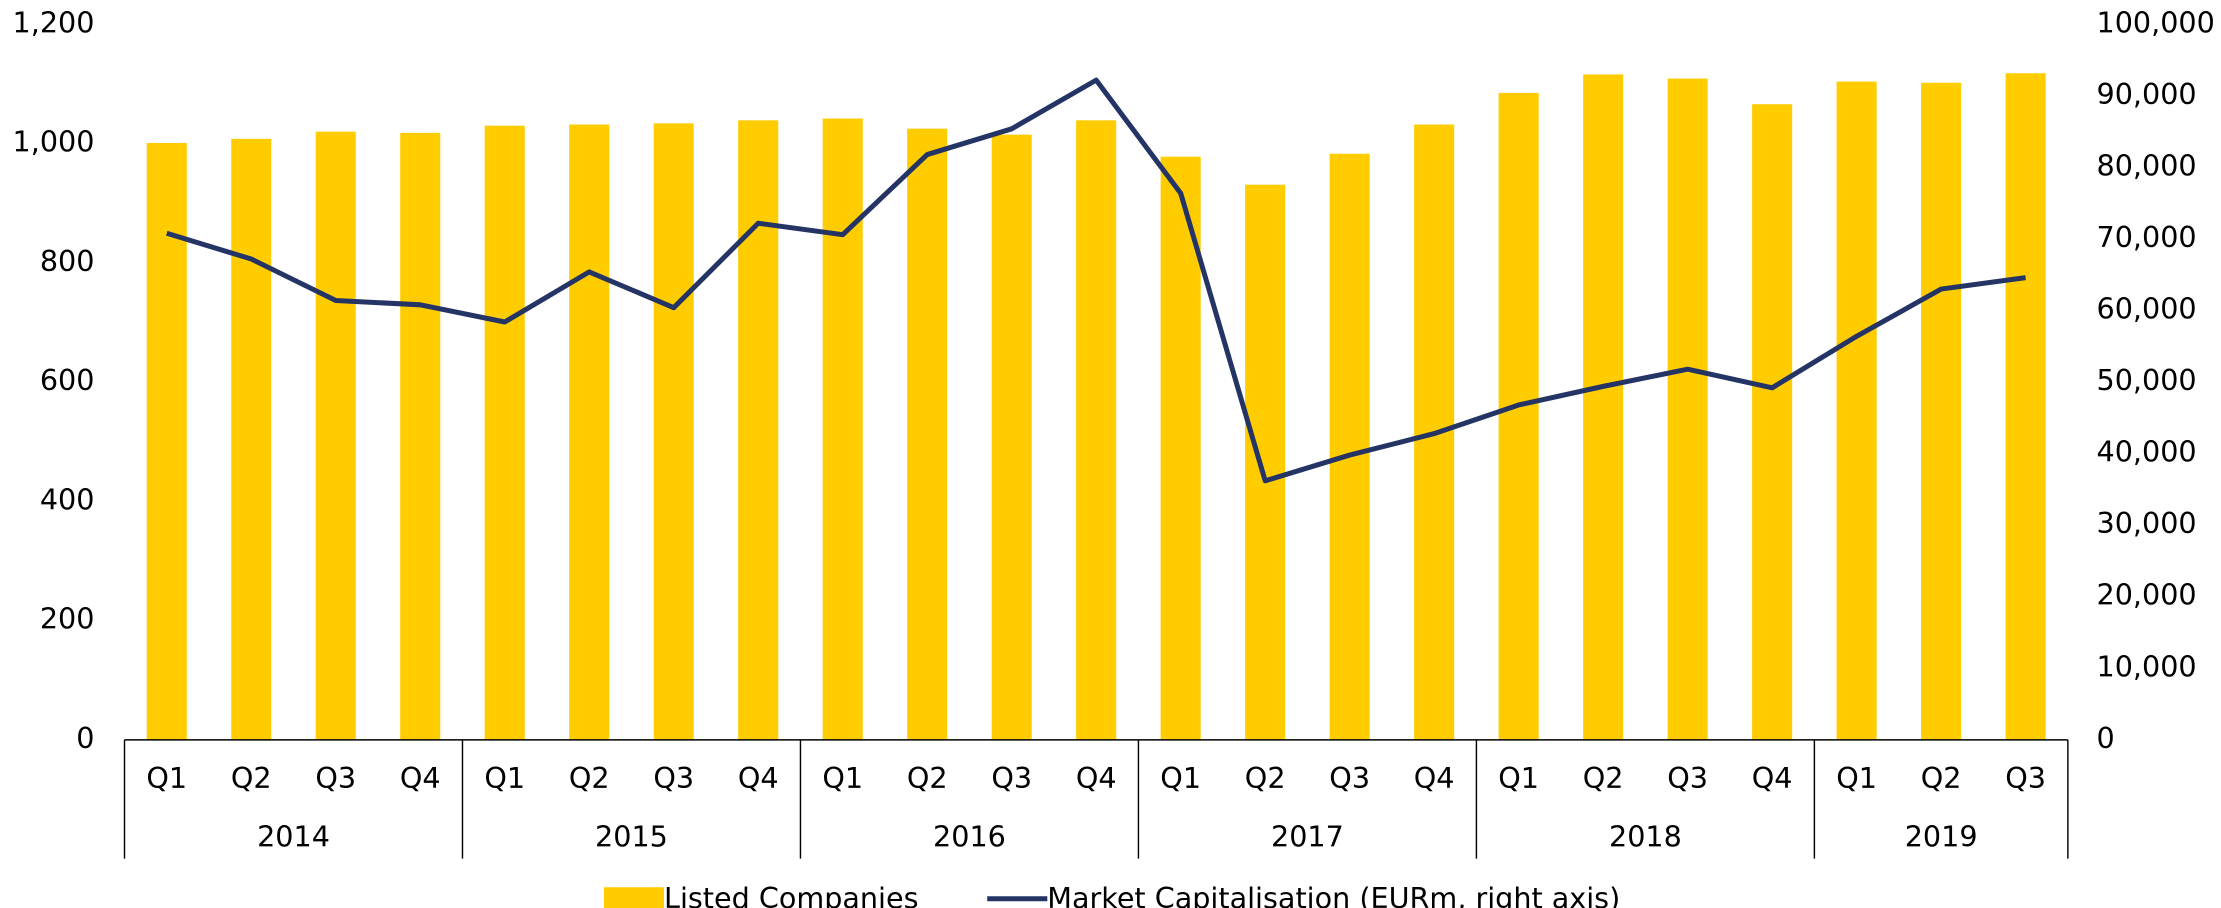 This screenshot has height=908, width=2221. I want to click on y2-tick-label: 90,000, so click(2146, 94).